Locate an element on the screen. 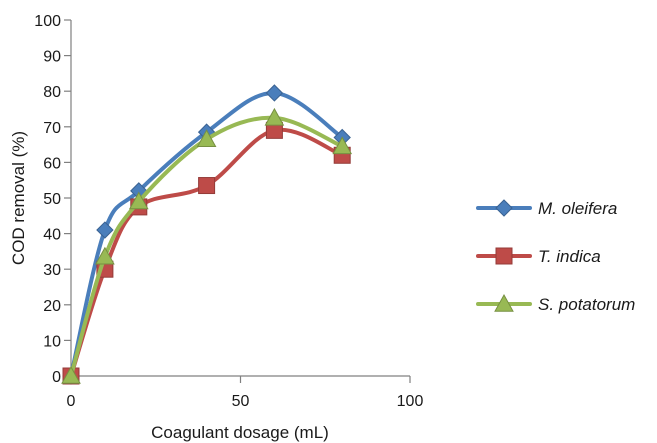 This screenshot has width=657, height=443. legend-label: S. potatorum is located at coordinates (586, 304).